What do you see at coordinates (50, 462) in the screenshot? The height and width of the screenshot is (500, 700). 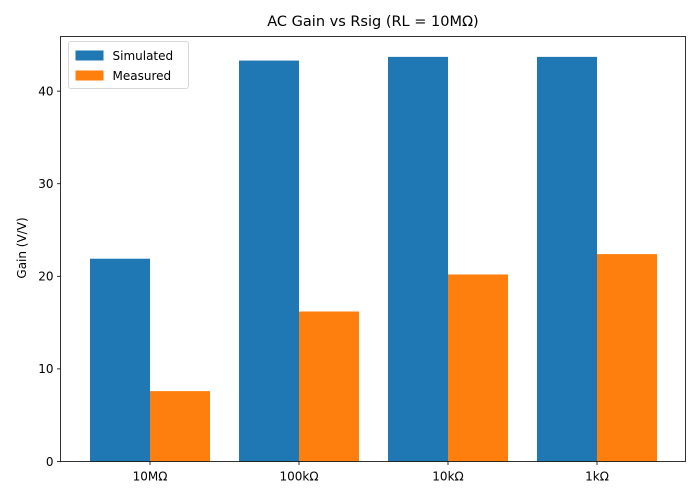 I see `y-tick-label: 0` at bounding box center [50, 462].